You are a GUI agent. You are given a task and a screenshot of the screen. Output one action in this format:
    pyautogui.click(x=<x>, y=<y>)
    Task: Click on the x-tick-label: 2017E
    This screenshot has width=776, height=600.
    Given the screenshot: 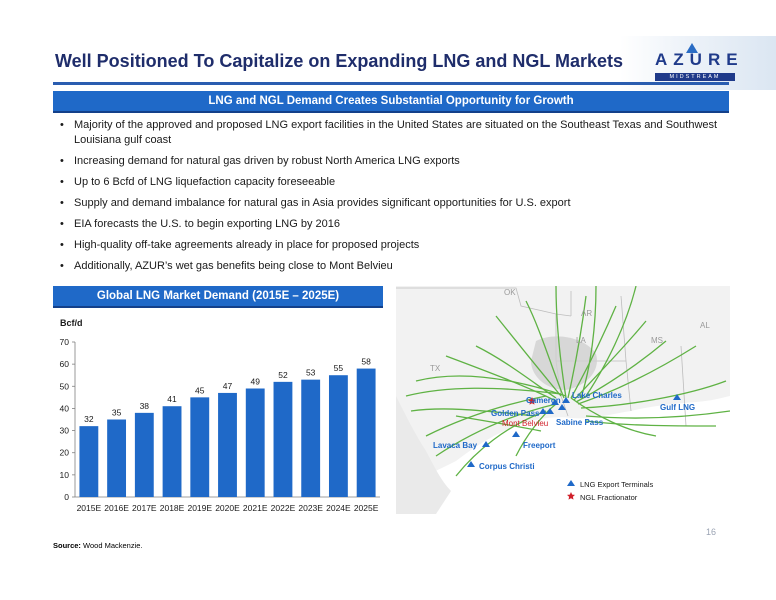 What is the action you would take?
    pyautogui.click(x=144, y=508)
    